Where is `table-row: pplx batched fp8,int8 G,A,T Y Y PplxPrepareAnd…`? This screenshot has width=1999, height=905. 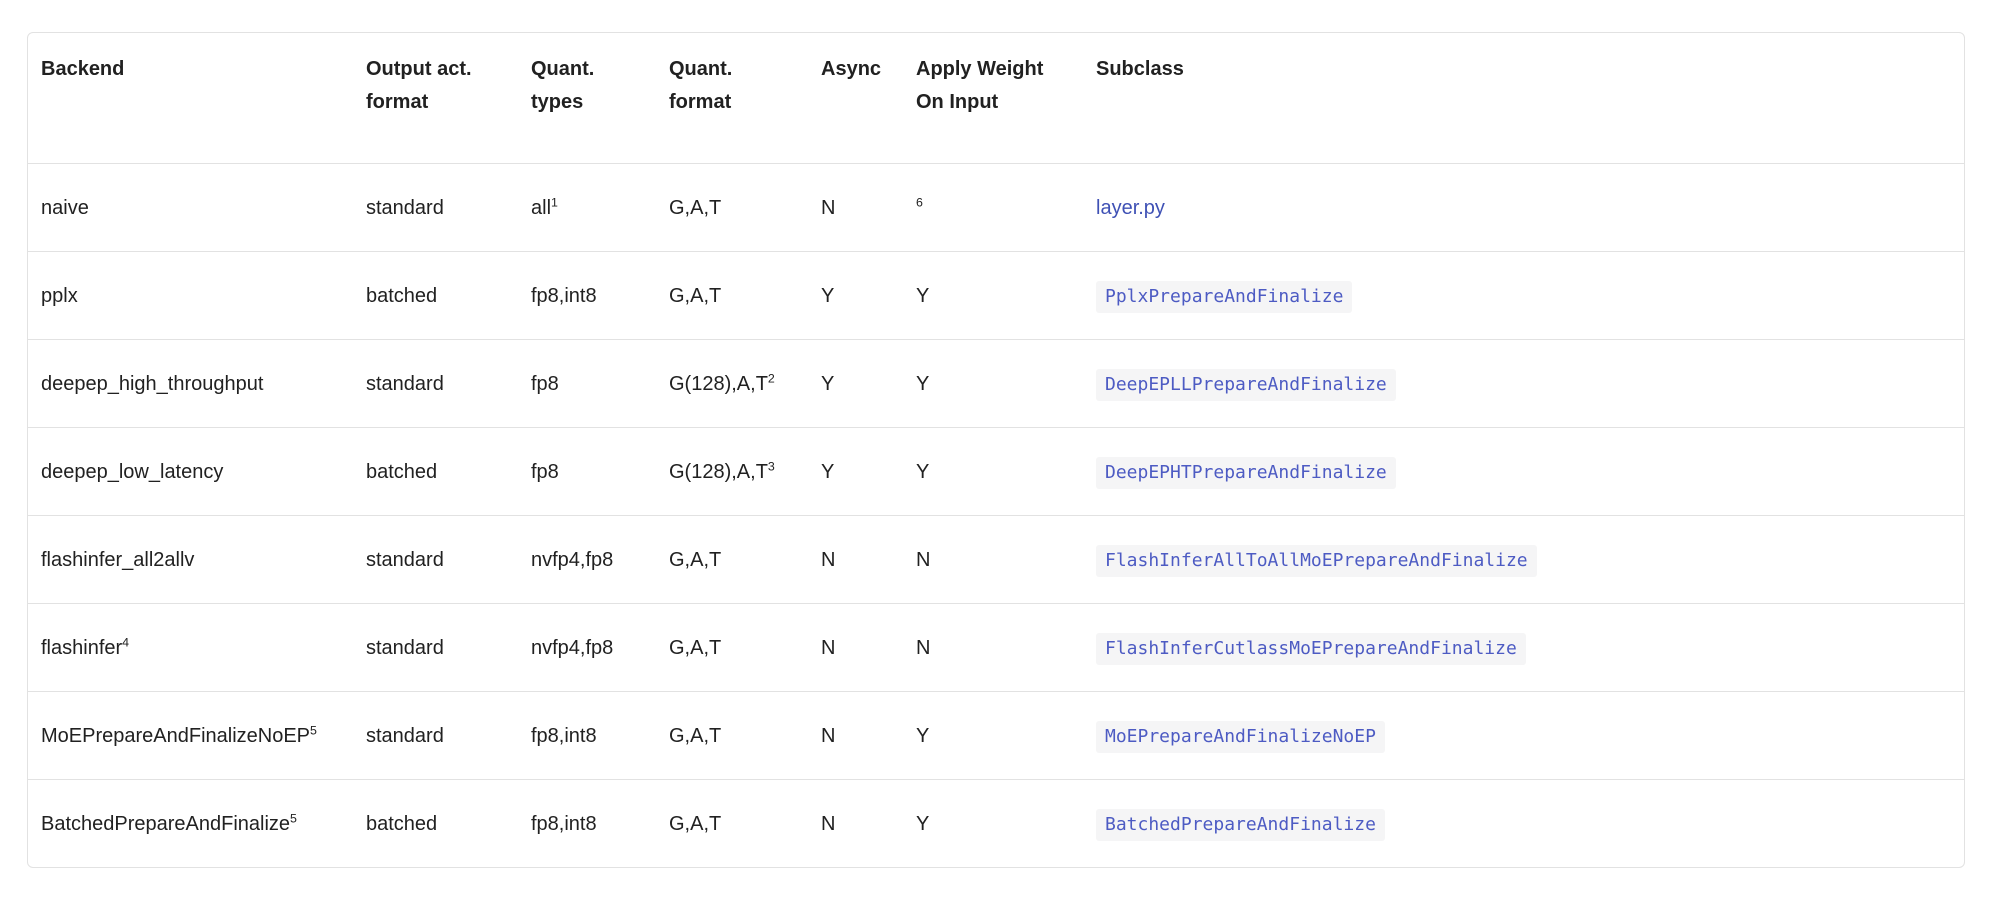
table-row: pplx batched fp8,int8 G,A,T Y Y PplxPrepareAnd… is located at coordinates (996, 295).